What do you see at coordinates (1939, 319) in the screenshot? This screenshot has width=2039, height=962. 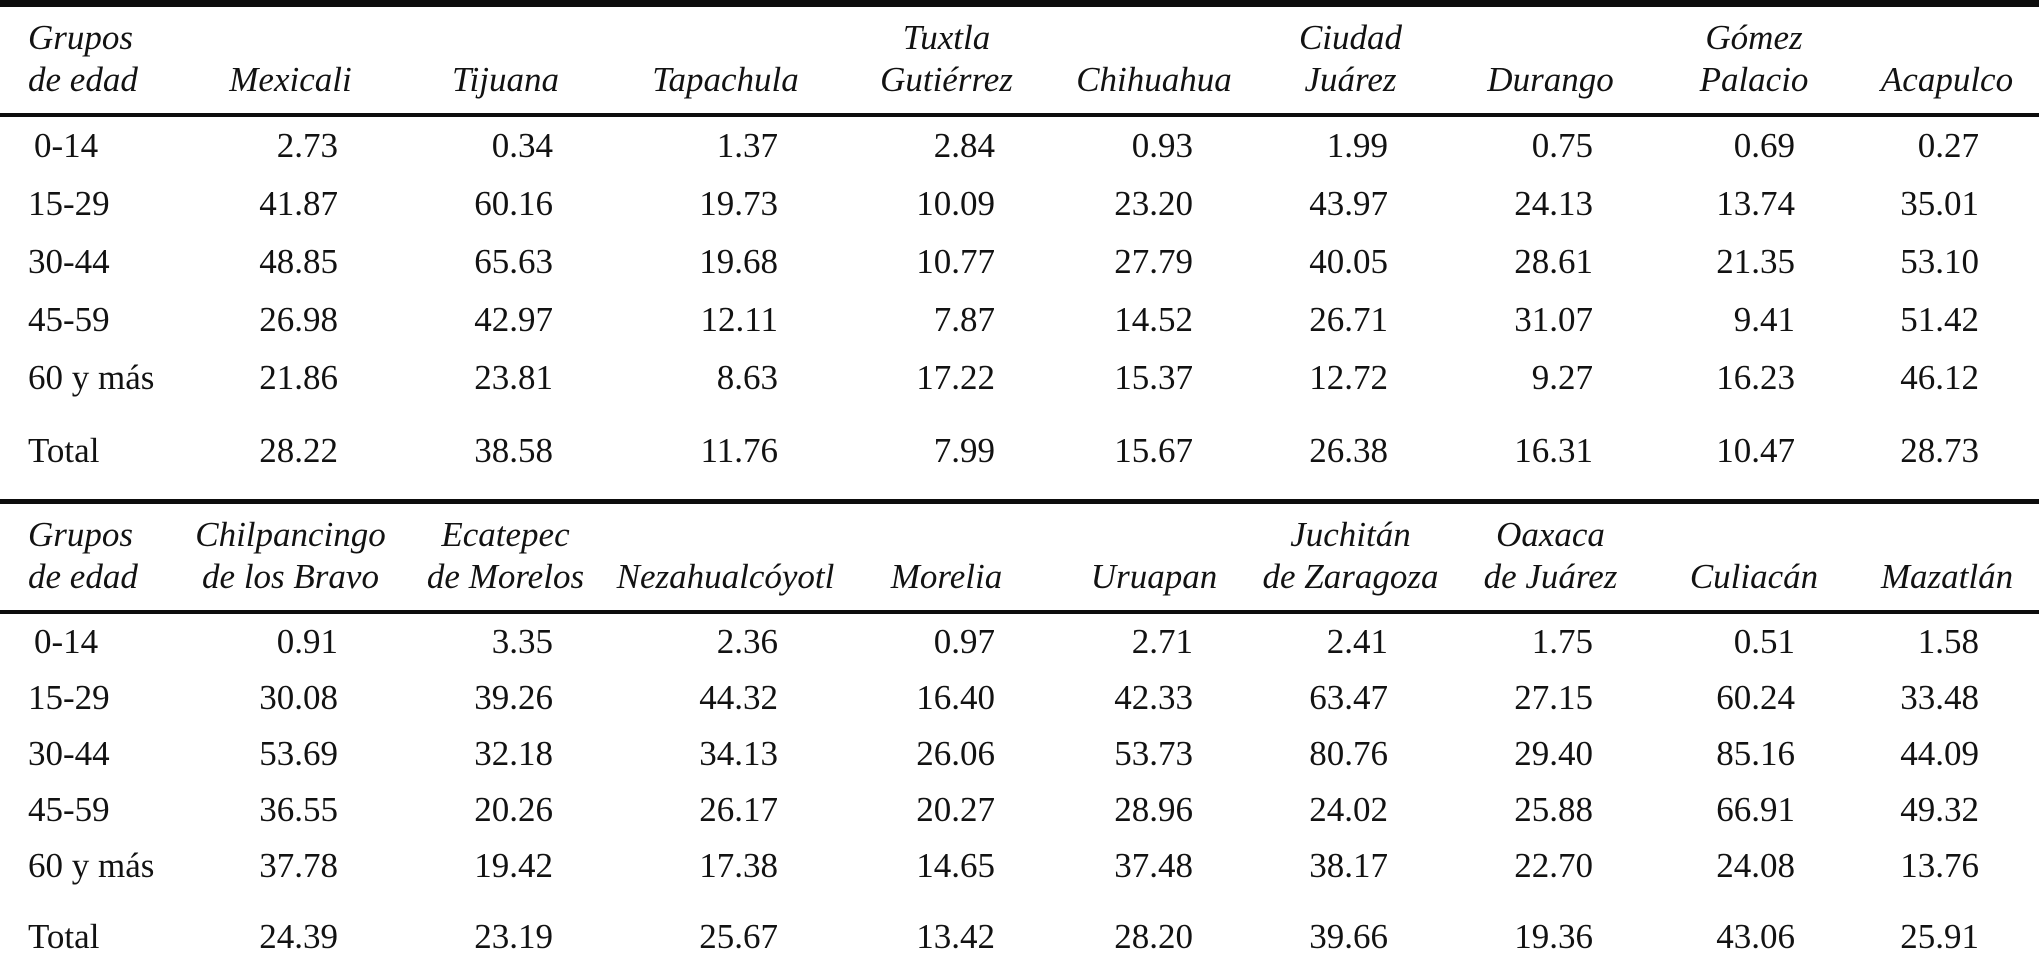 I see `value-cell: 51.42` at bounding box center [1939, 319].